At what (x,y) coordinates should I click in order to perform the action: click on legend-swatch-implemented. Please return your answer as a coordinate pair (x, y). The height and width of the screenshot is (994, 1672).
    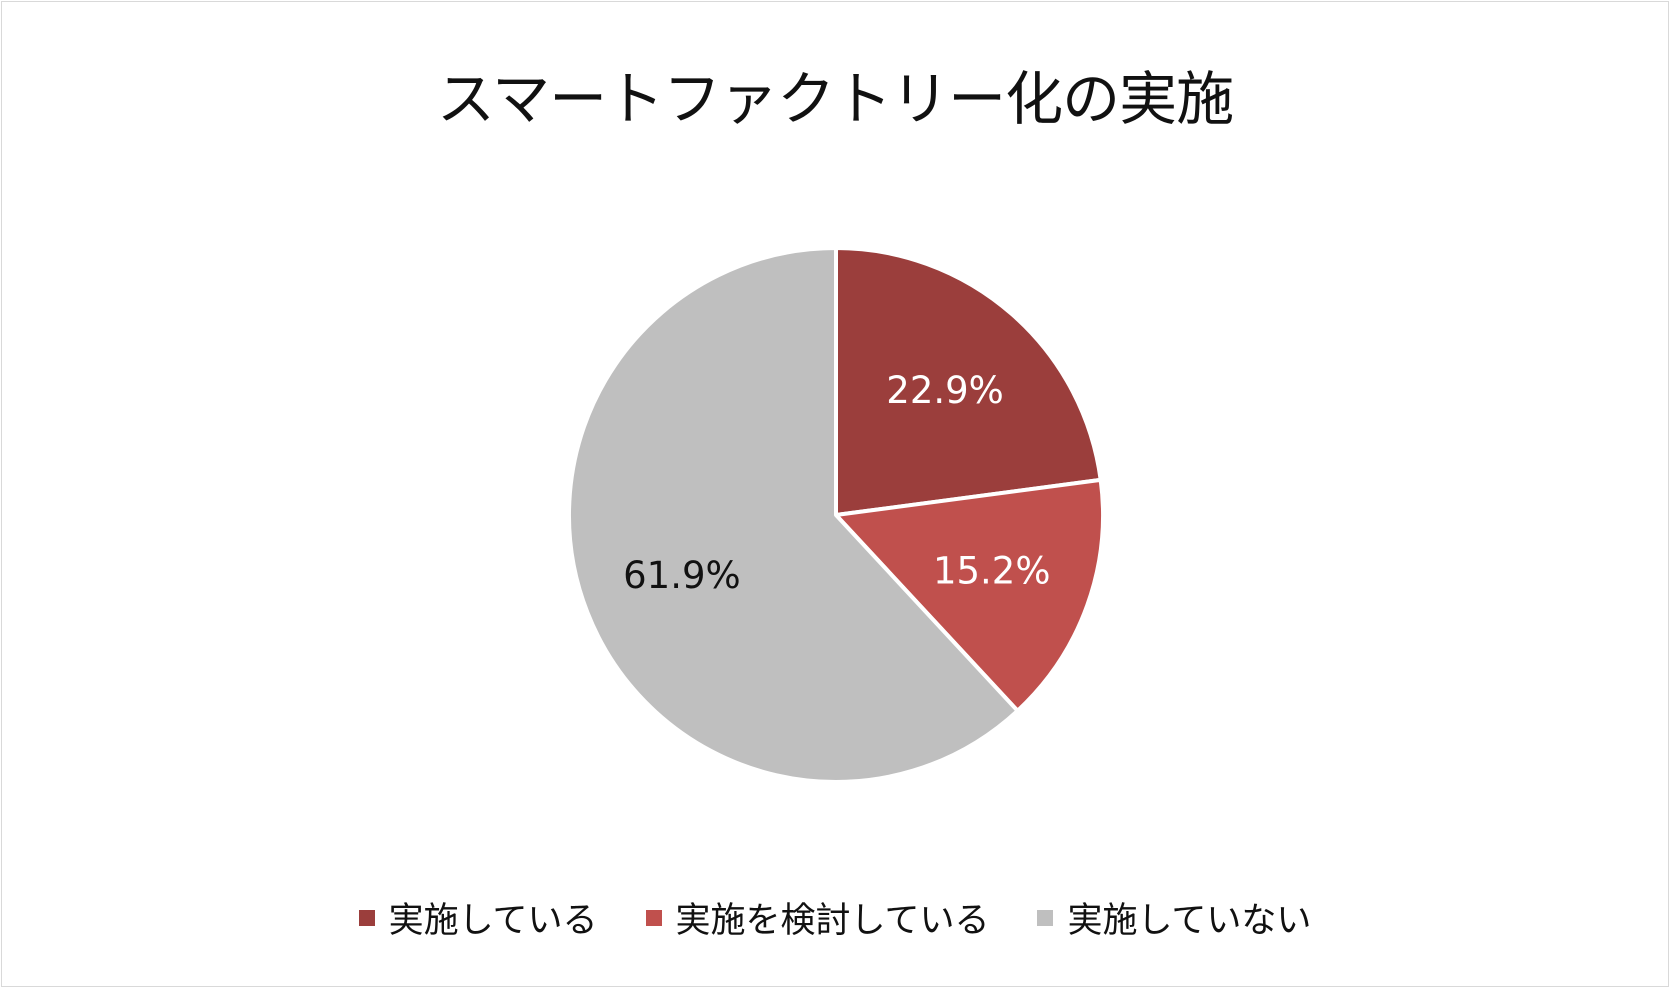
    Looking at the image, I should click on (366, 917).